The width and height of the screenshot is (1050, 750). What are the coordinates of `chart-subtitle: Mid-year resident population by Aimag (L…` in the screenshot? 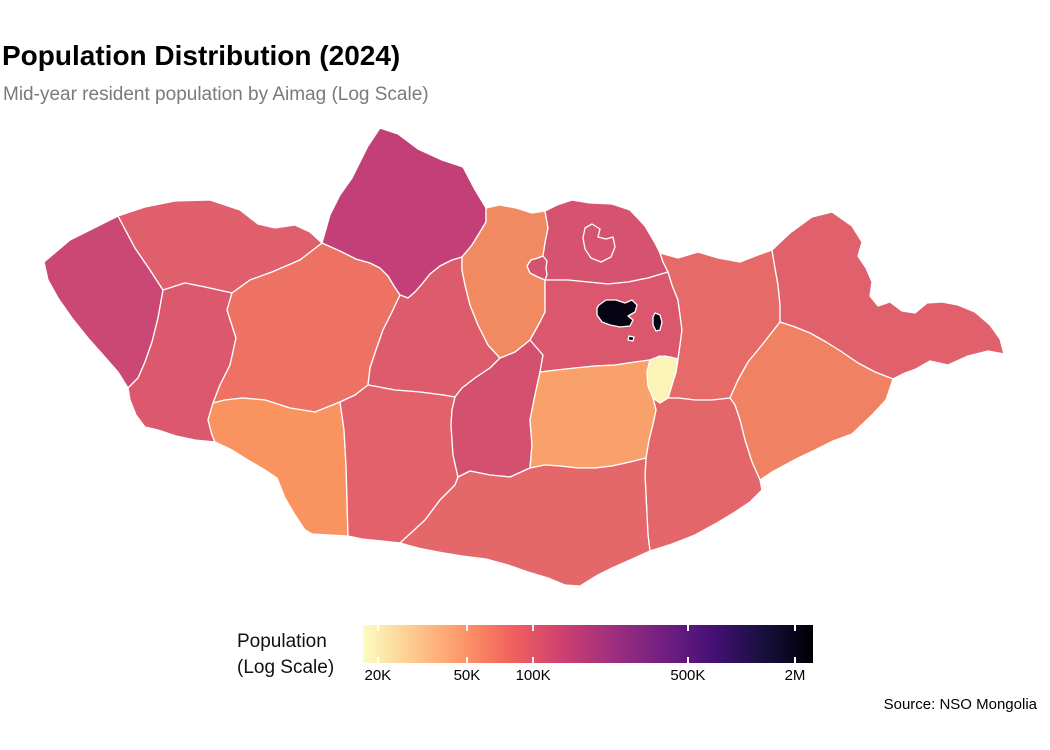 It's located at (216, 94).